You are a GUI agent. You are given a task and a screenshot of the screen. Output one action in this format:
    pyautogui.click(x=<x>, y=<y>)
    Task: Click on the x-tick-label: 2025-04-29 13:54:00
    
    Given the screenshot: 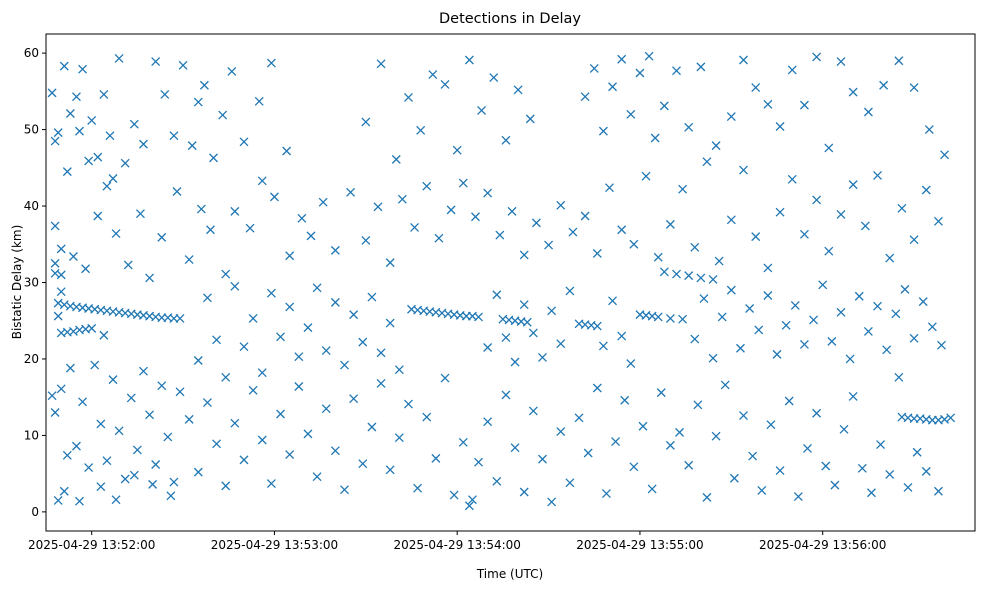 What is the action you would take?
    pyautogui.click(x=456, y=545)
    